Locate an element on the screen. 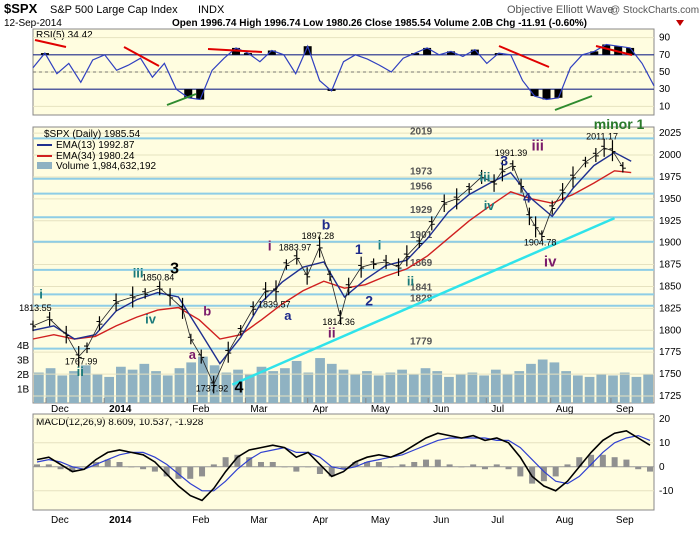  x-axis-label: May is located at coordinates (380, 409).